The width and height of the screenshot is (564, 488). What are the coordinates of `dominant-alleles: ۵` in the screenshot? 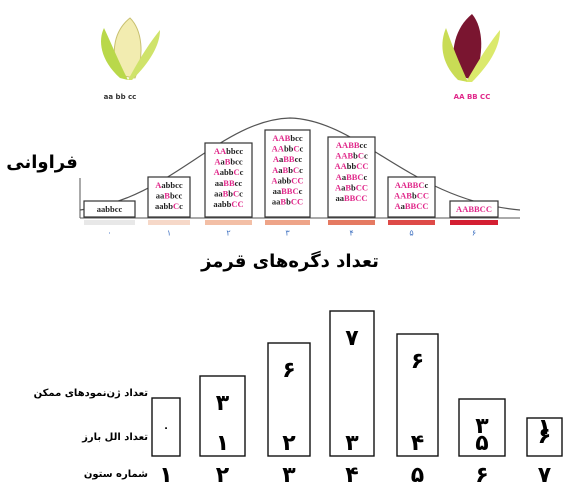 It's located at (481, 443).